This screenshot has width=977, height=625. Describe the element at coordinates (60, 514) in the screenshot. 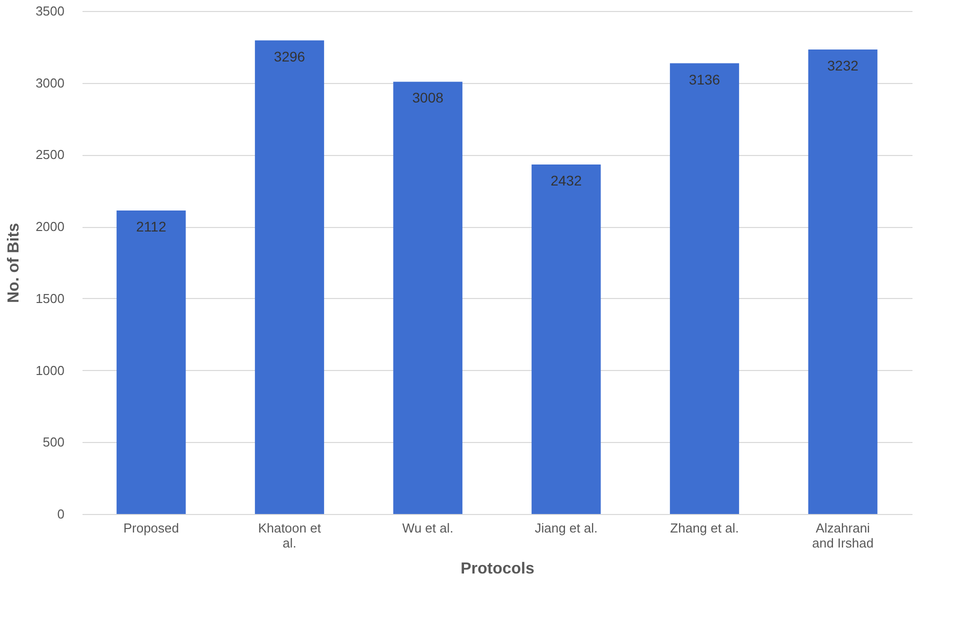

I see `y-tick-label: 0` at that location.